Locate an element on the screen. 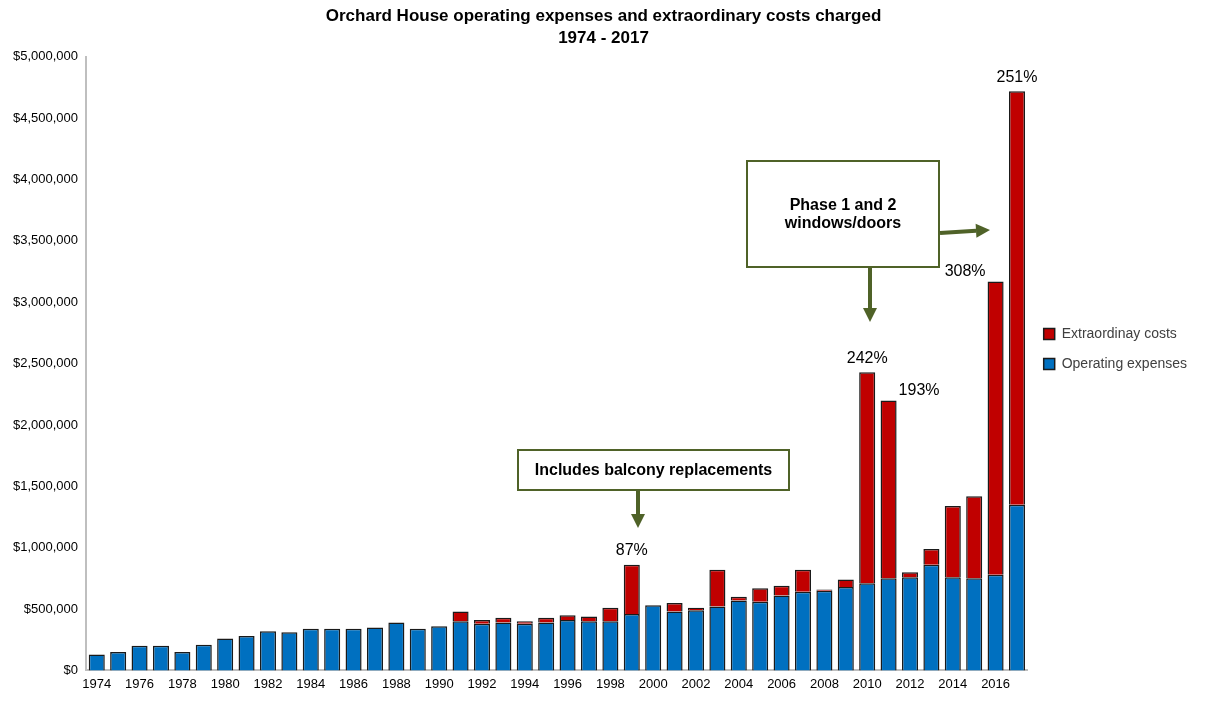 The height and width of the screenshot is (702, 1207). x-tick-label: 2016 is located at coordinates (996, 683).